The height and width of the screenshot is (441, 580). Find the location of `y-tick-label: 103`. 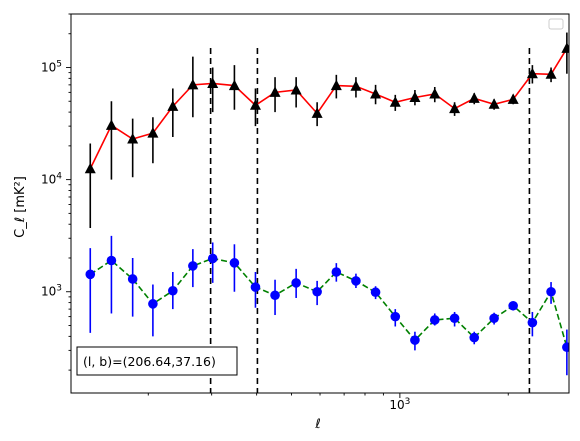

y-tick-label: 103 is located at coordinates (51, 291).